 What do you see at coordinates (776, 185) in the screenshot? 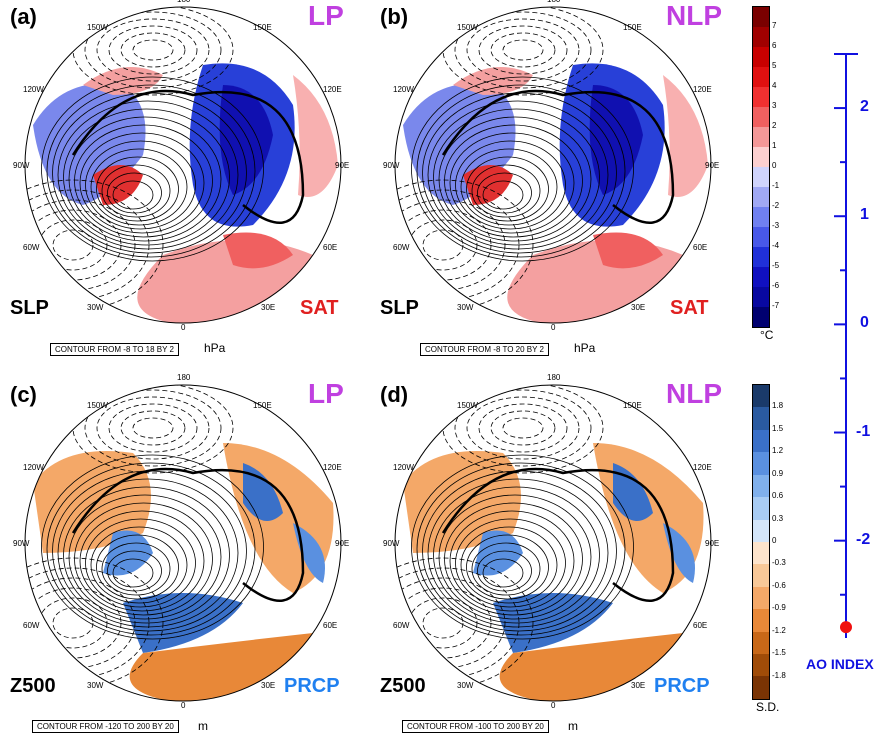
I see `sat-colorbar-tick-label: -1` at bounding box center [776, 185].